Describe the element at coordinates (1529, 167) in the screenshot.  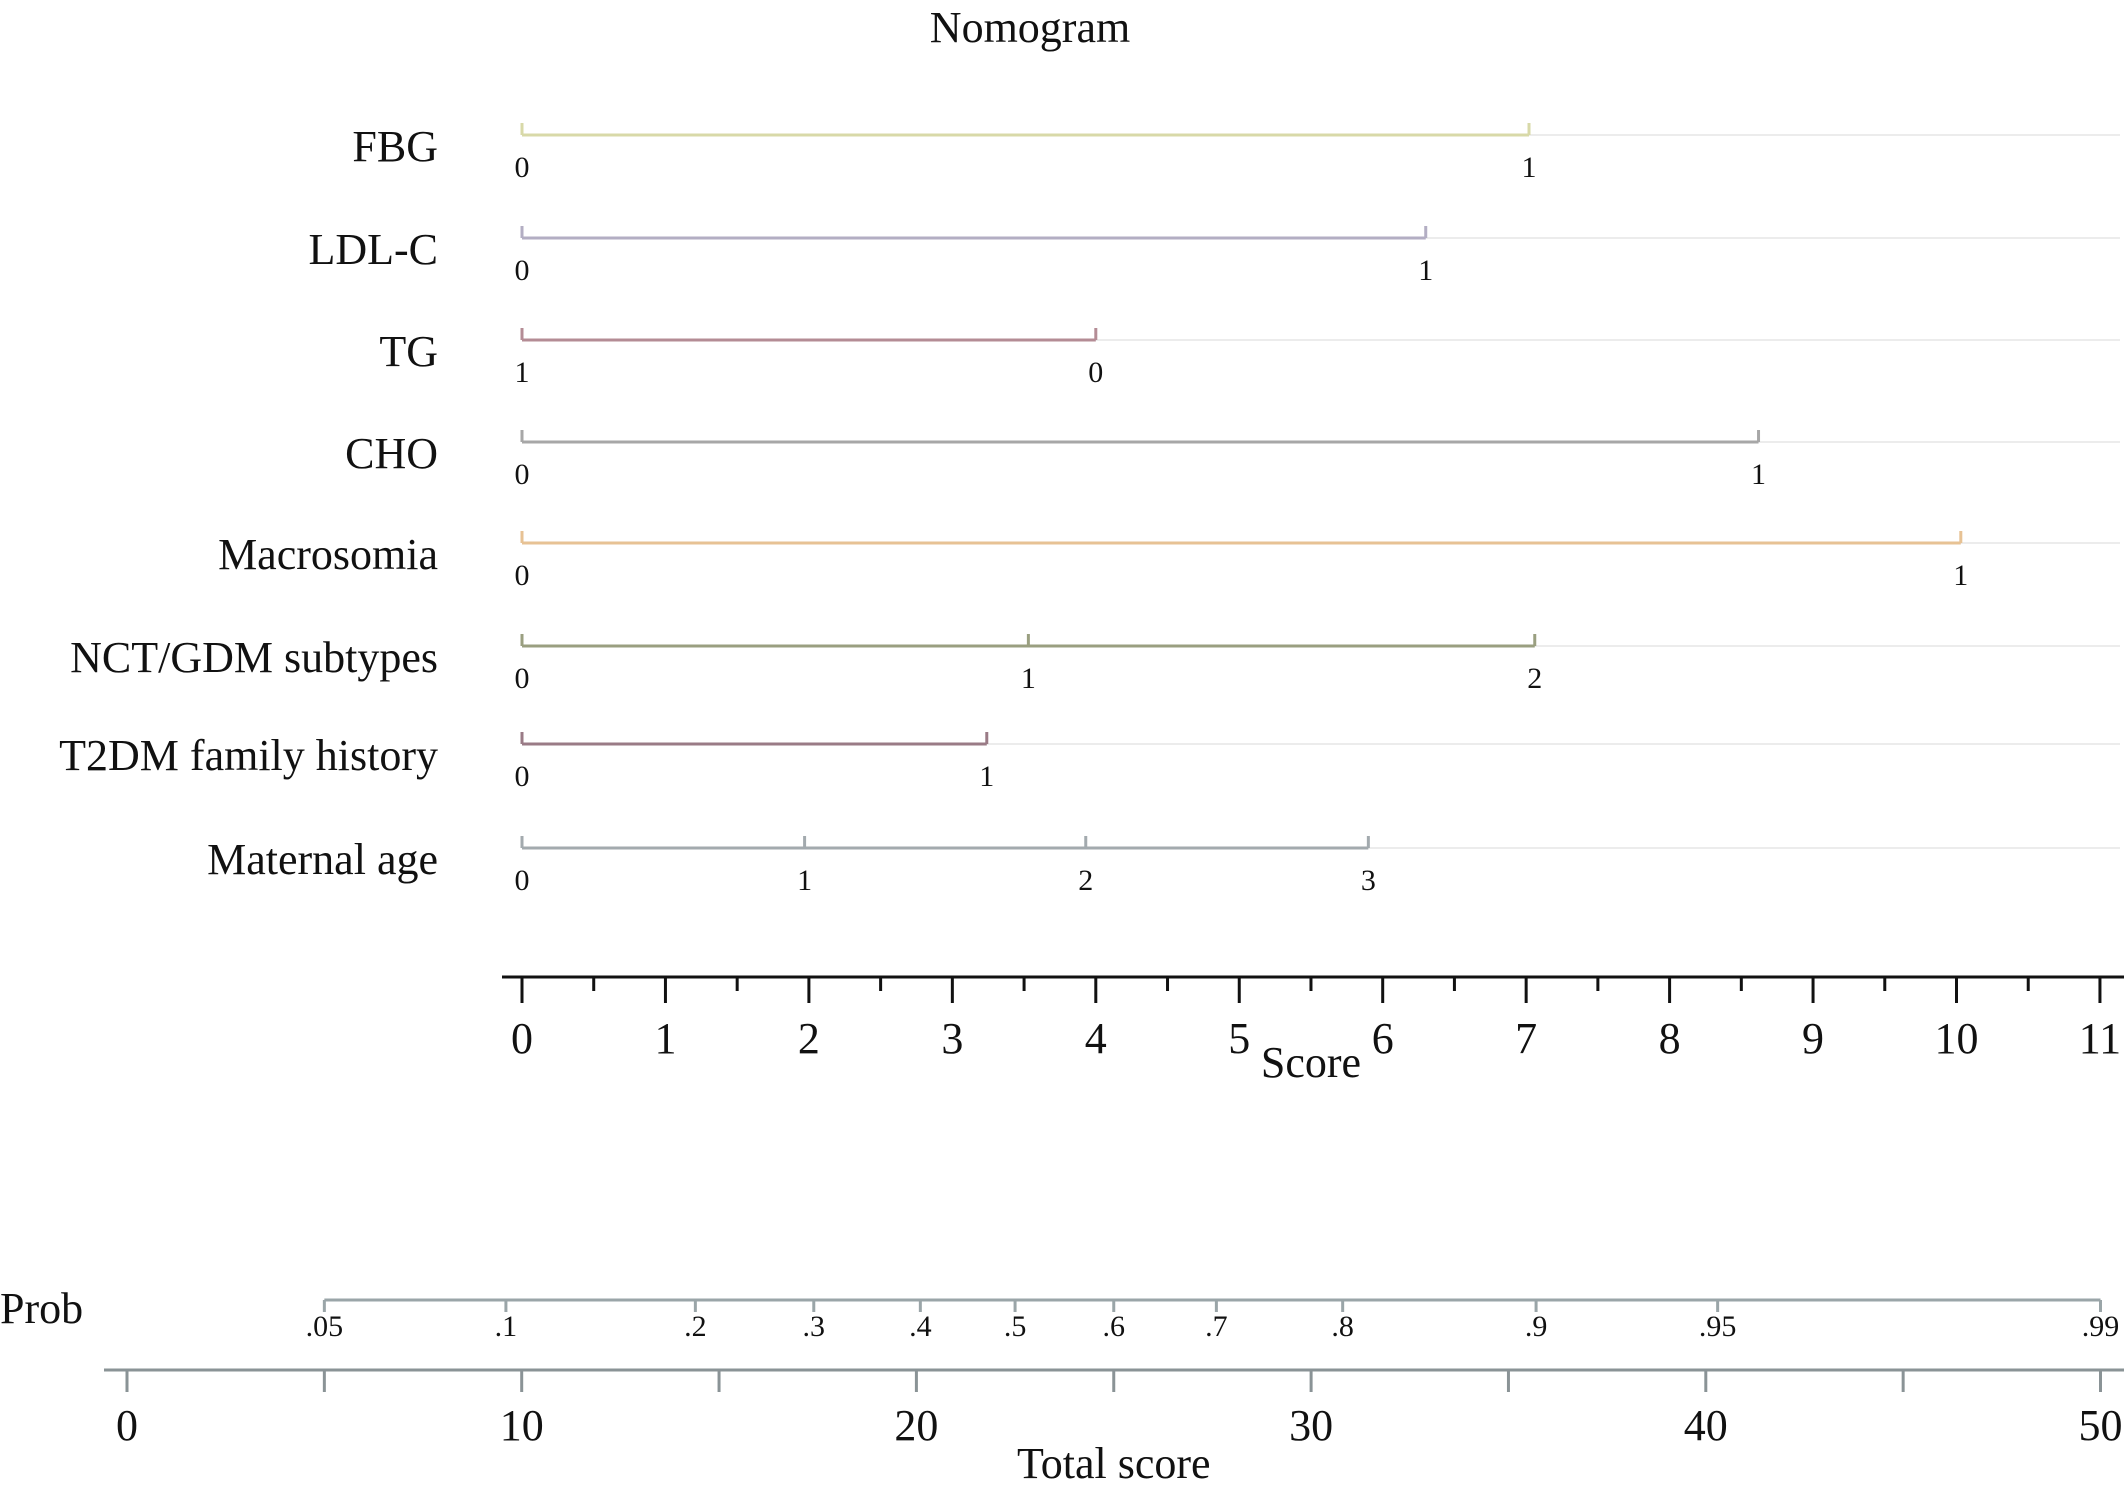
I see `point-label-fbg-1: 1` at that location.